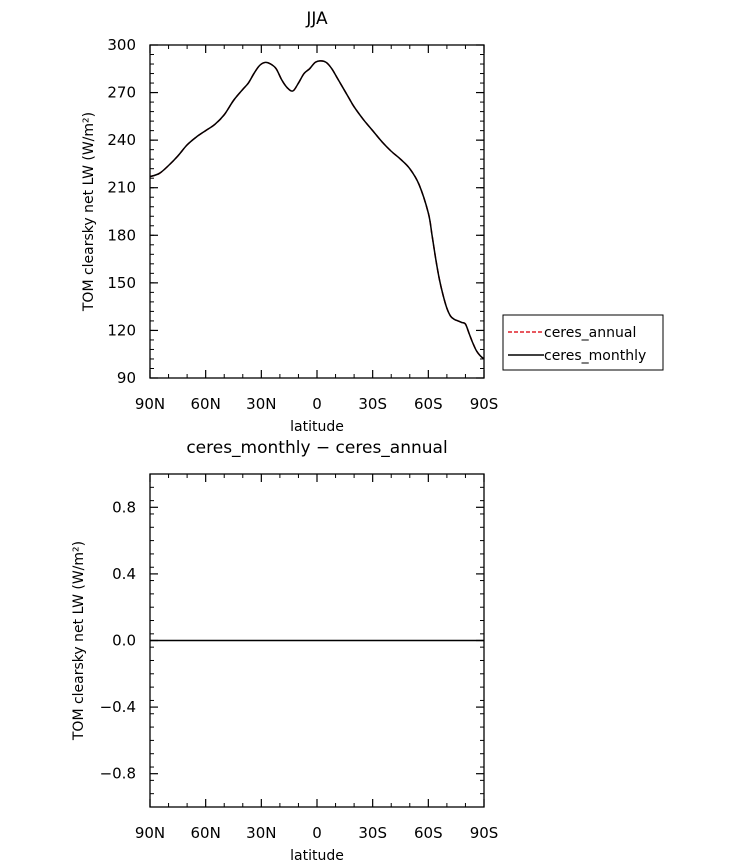  What do you see at coordinates (316, 448) in the screenshot?
I see `bottom-panel-title: ceres_monthly − ceres_annual` at bounding box center [316, 448].